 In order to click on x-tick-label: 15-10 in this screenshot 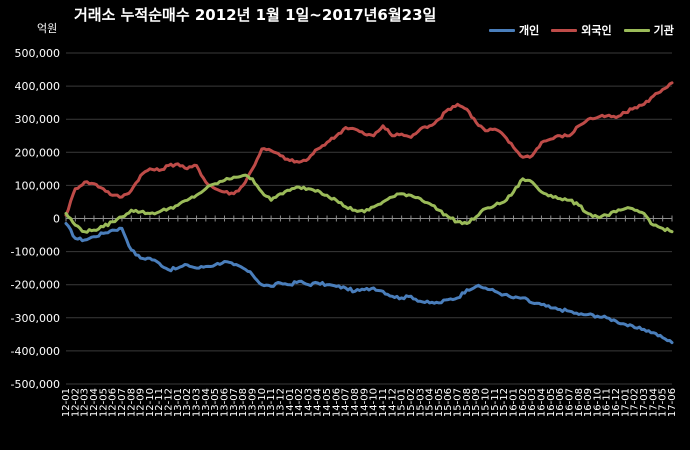, I will do `click(486, 402)`.